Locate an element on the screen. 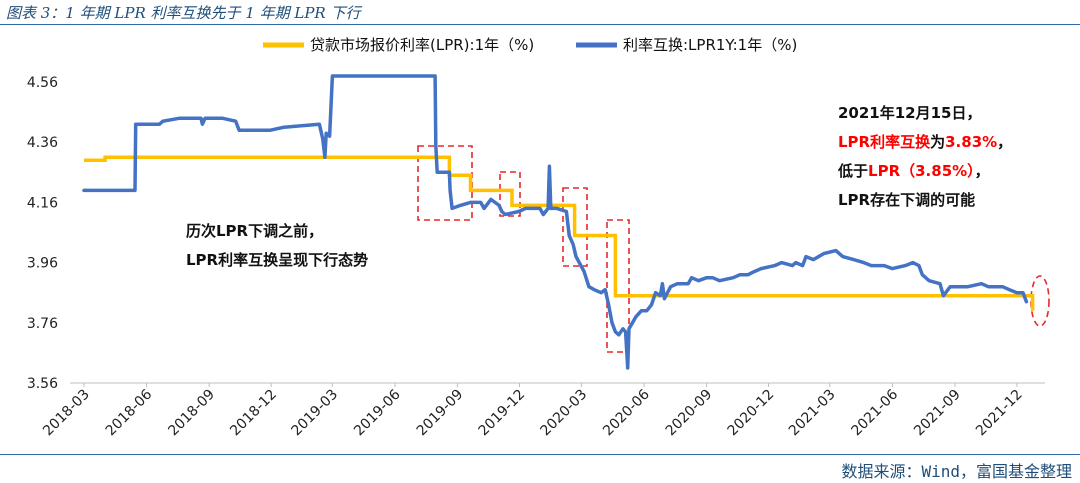 The height and width of the screenshot is (483, 1080). annotation-right-line-3: 低于LPR（3.85%）， is located at coordinates (913, 171).